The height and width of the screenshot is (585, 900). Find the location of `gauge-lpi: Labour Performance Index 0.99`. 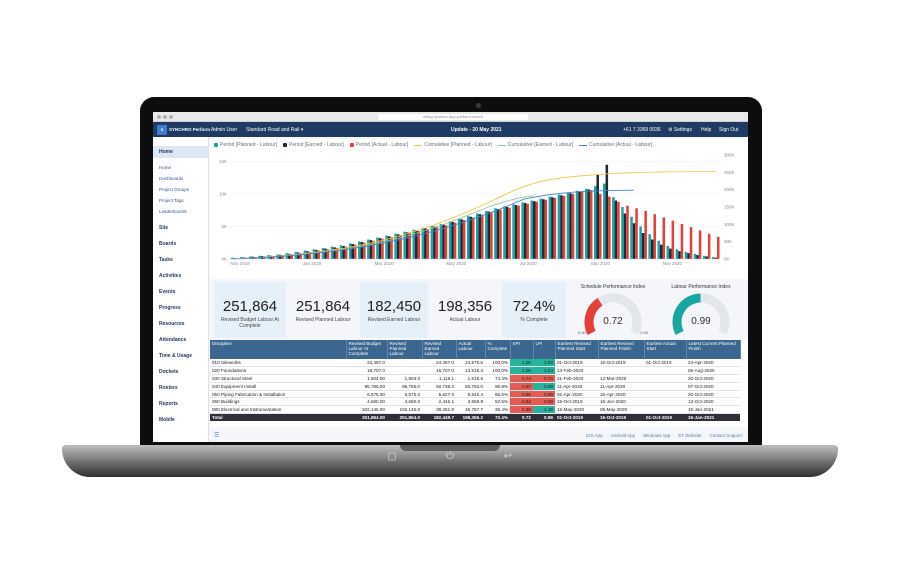

gauge-lpi: Labour Performance Index 0.99 is located at coordinates (701, 310).